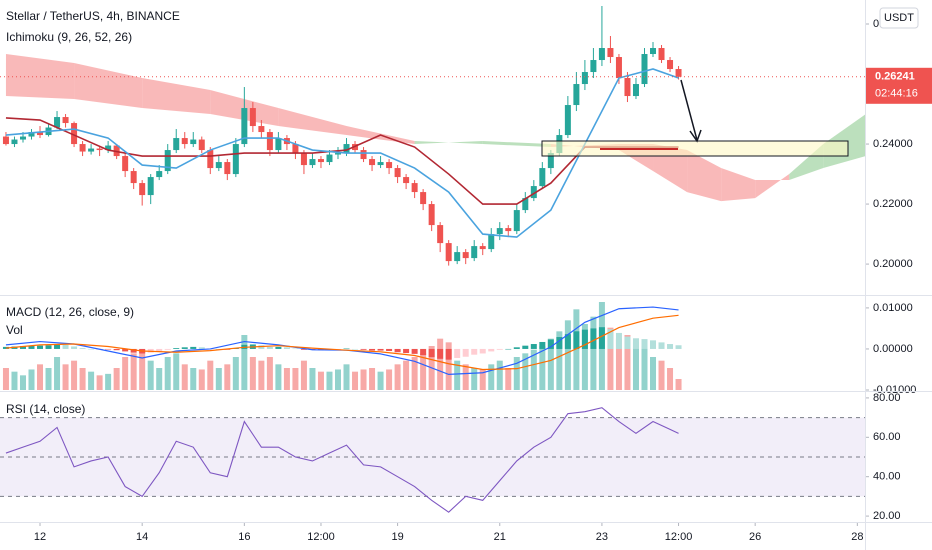 This screenshot has height=550, width=932. I want to click on rsi-line, so click(342, 460).